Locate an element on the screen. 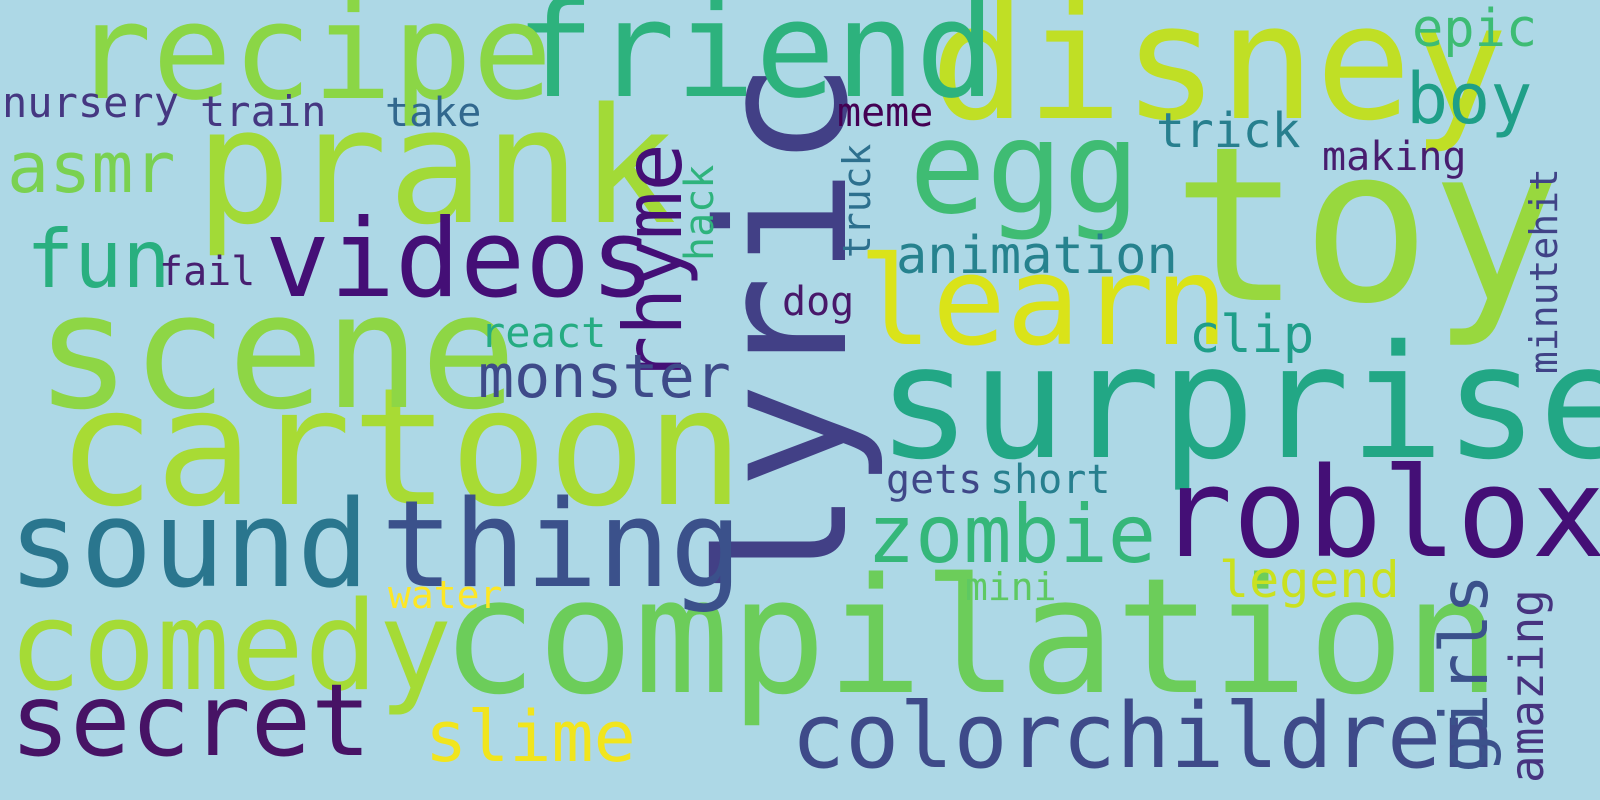 This screenshot has width=1600, height=800. word-meme: meme is located at coordinates (885, 113).